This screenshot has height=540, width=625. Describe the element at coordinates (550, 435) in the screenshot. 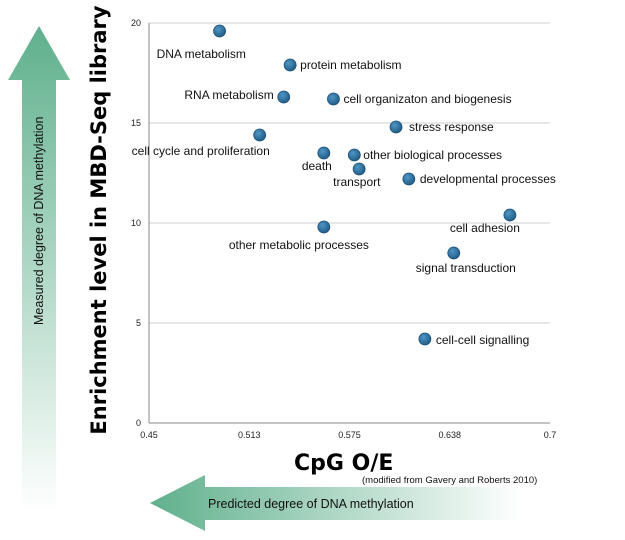

I see `x-tick-label: 0.7` at that location.